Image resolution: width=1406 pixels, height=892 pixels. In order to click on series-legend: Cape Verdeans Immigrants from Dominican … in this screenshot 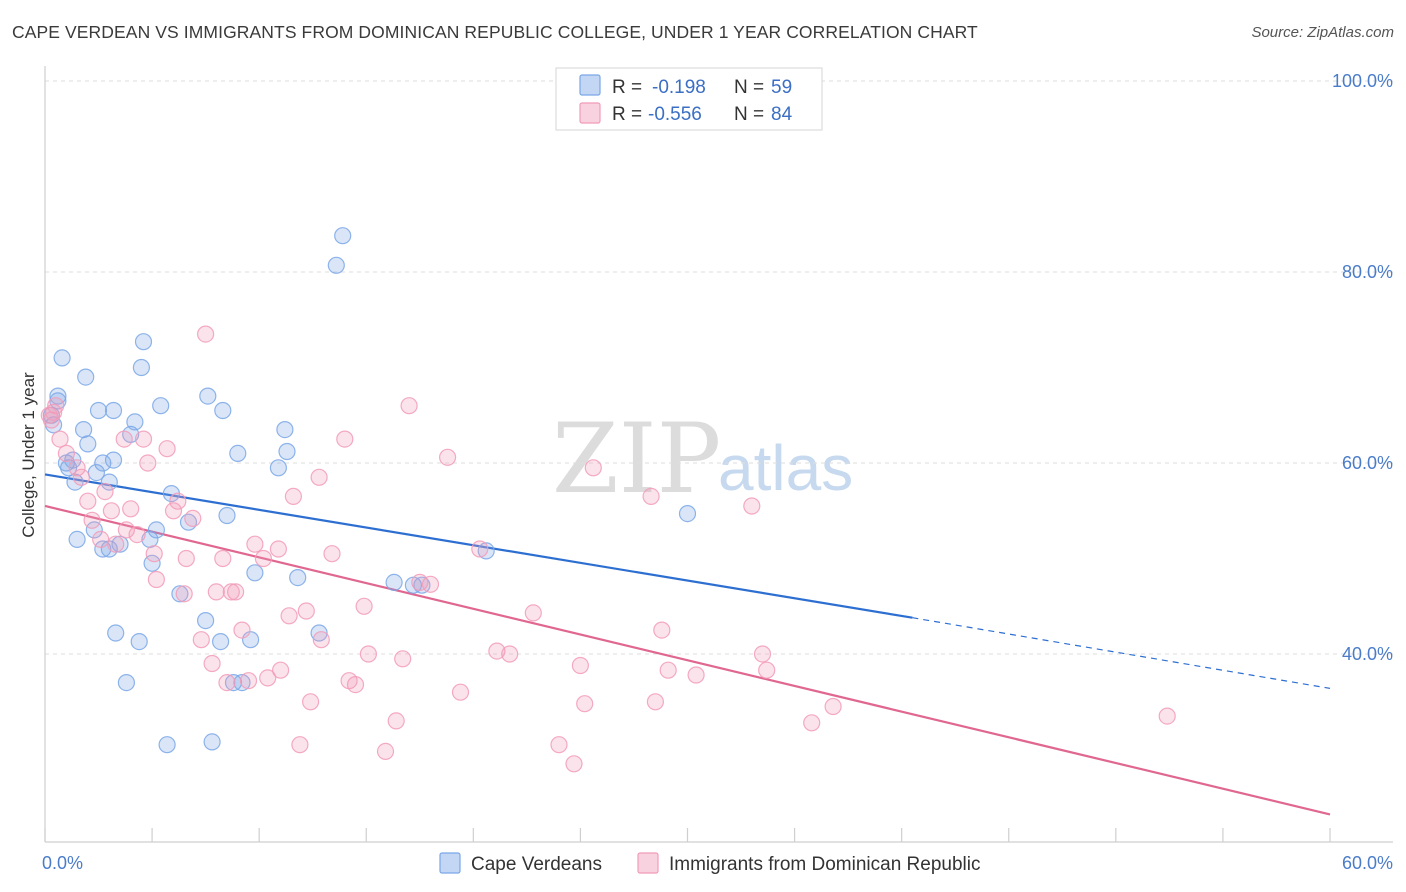, I will do `click(710, 863)`.